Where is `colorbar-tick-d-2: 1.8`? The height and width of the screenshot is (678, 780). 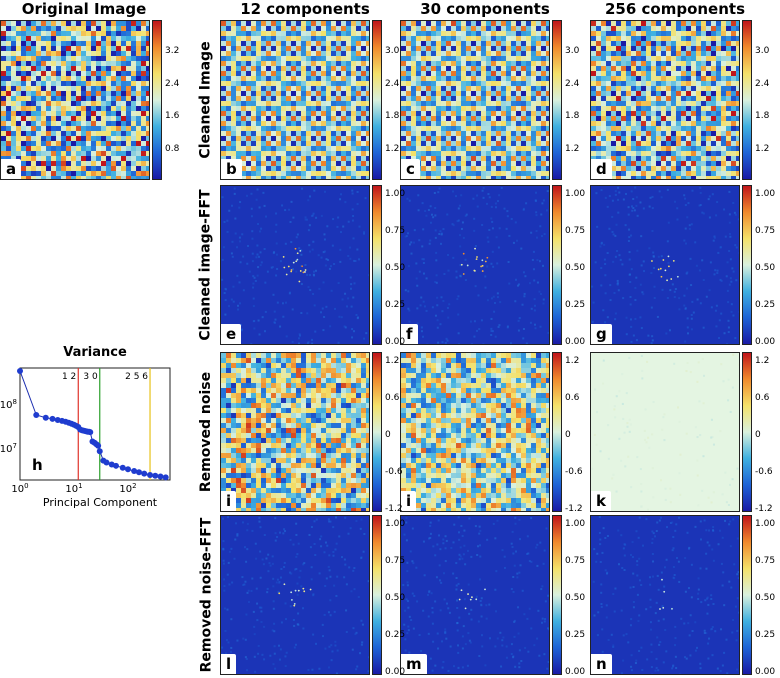 colorbar-tick-d-2: 1.8 is located at coordinates (762, 116).